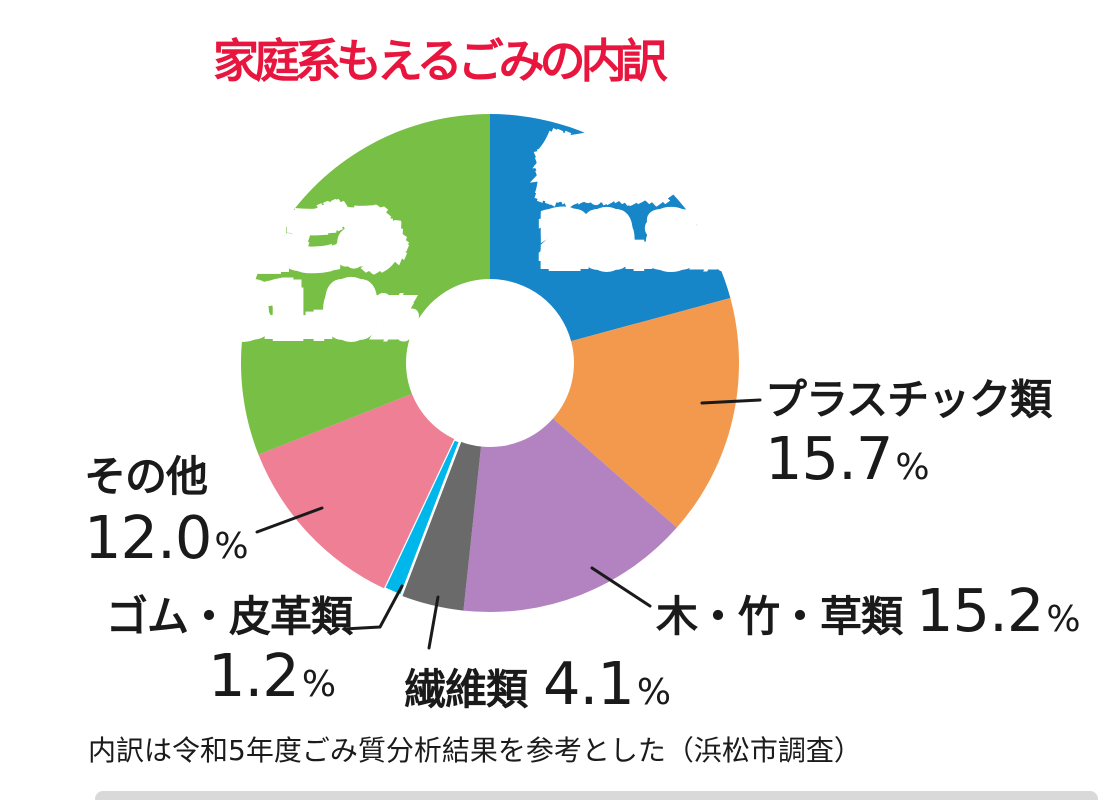 The width and height of the screenshot is (1098, 800). What do you see at coordinates (646, 413) in the screenshot?
I see `slice-plastics` at bounding box center [646, 413].